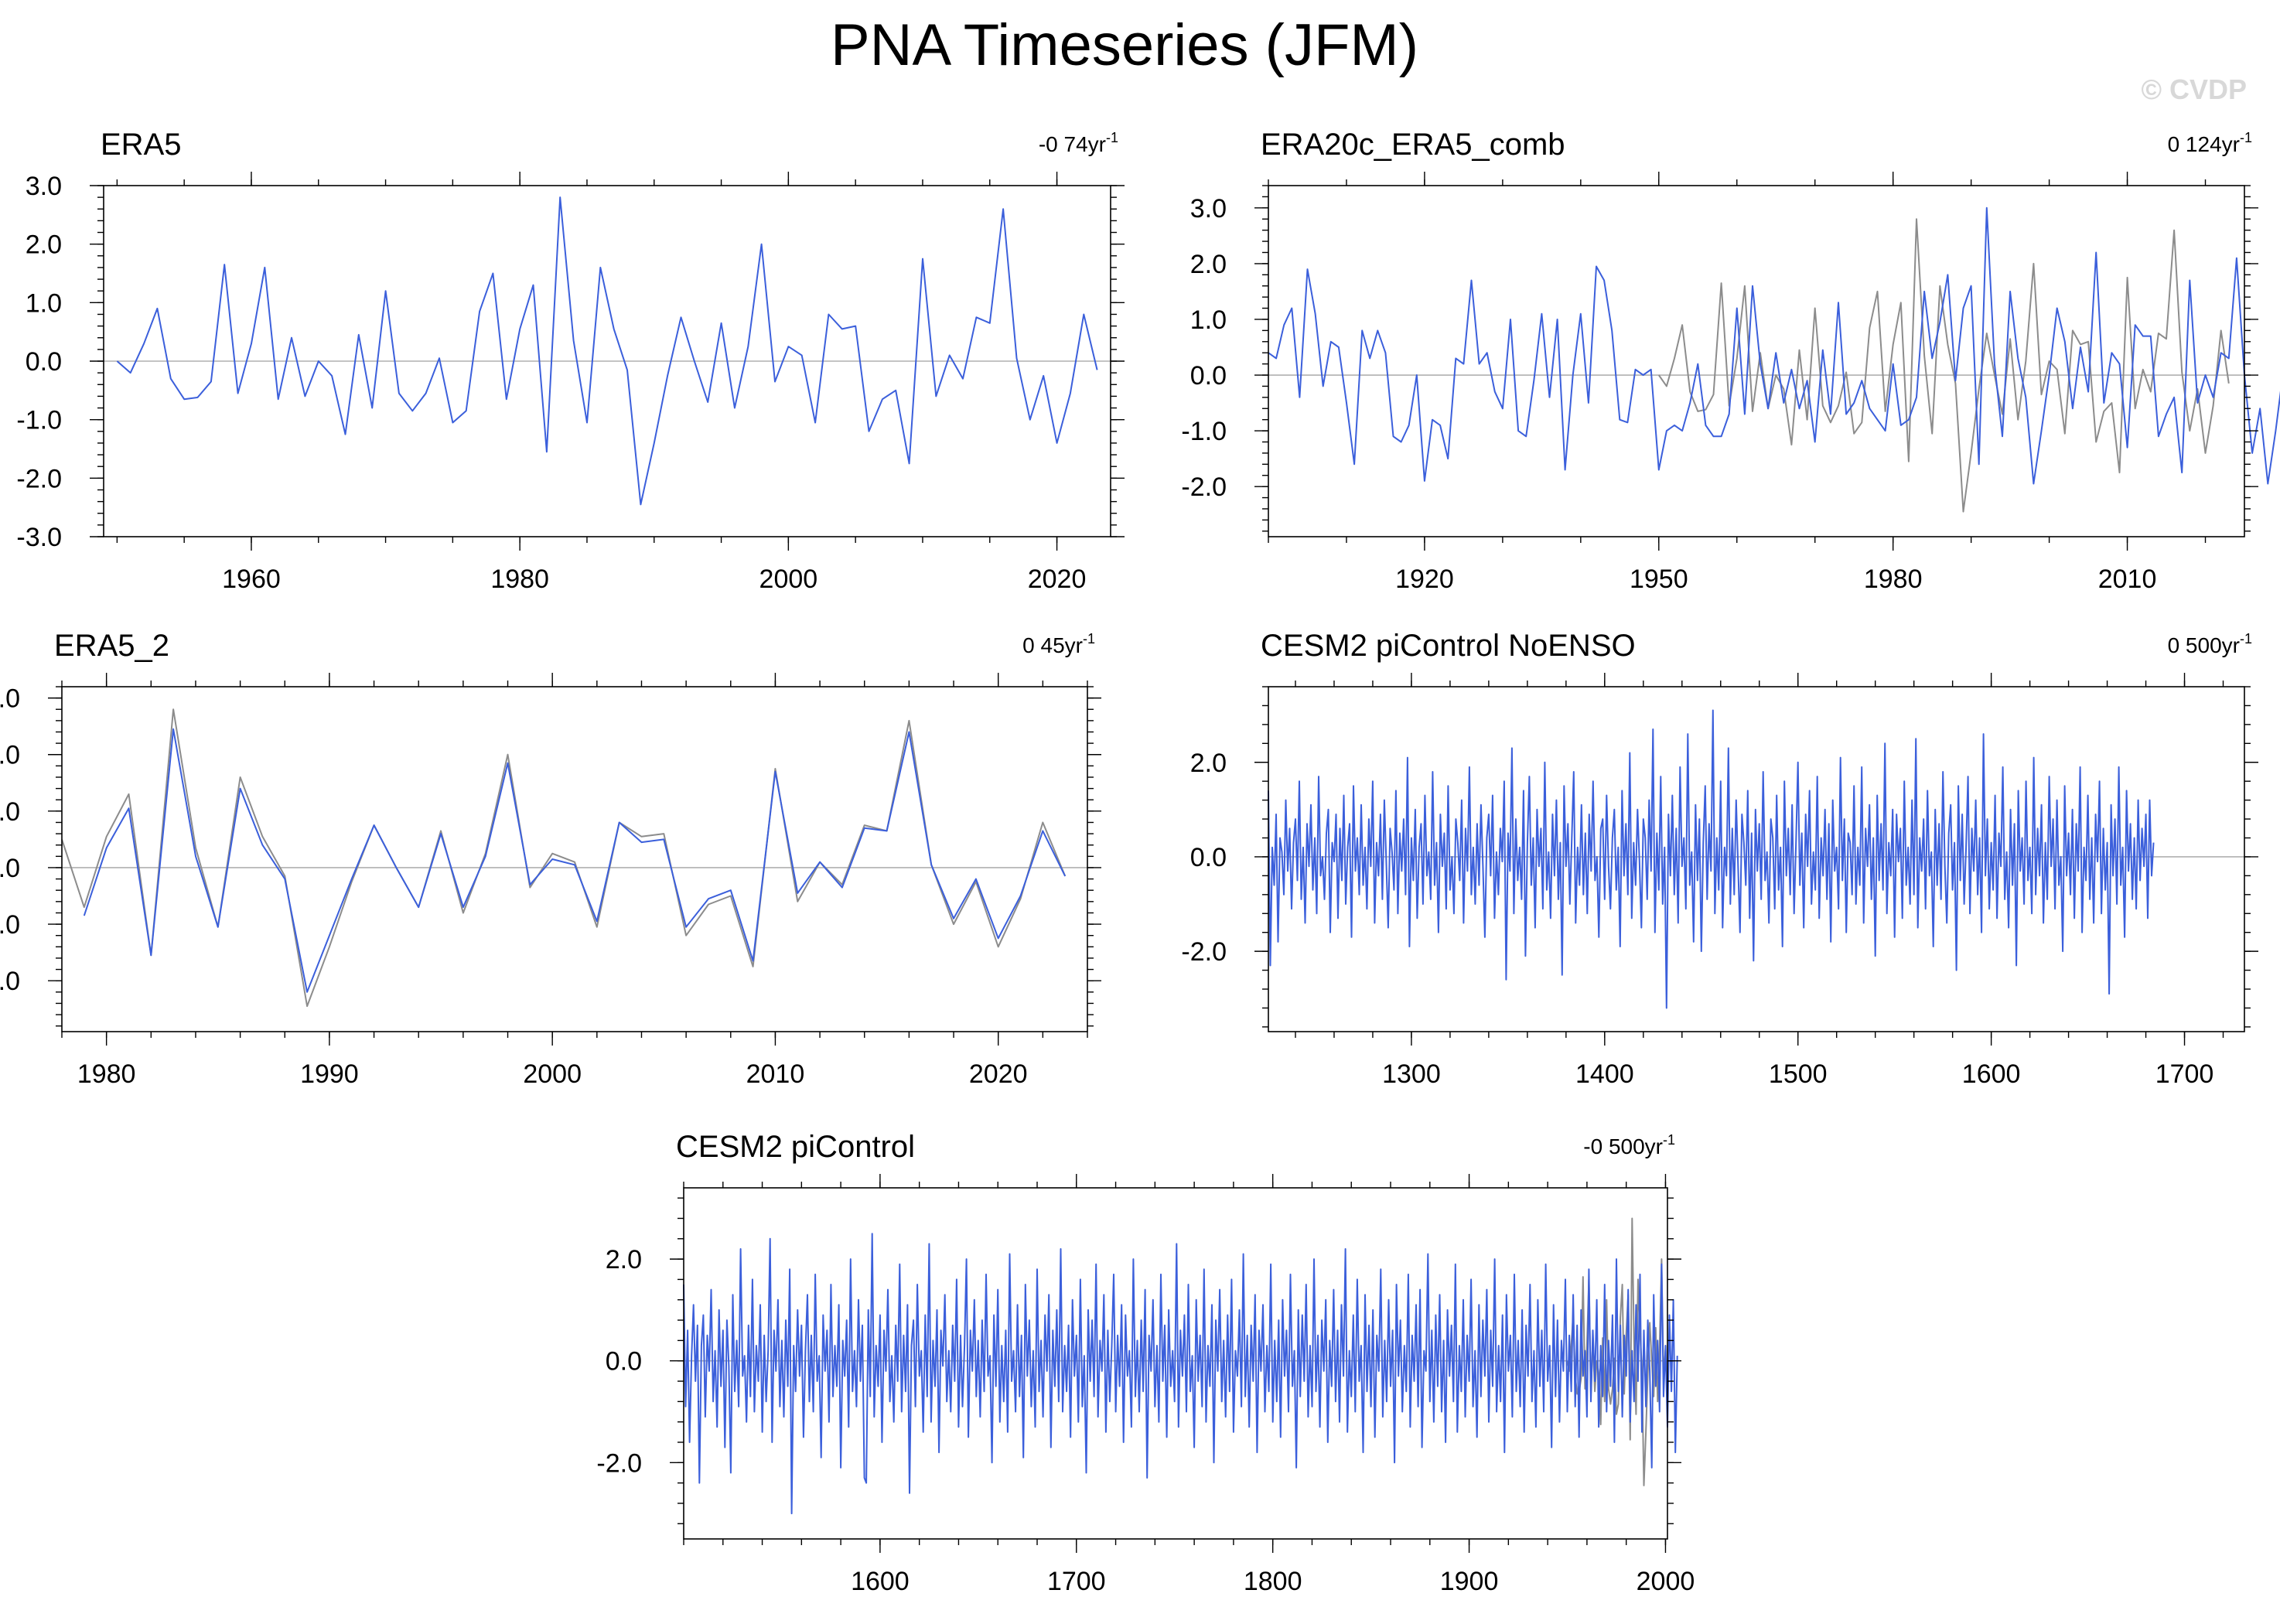 This screenshot has height=1624, width=2280. What do you see at coordinates (1623, 1146) in the screenshot?
I see `trend-rate-value: -0 500yr` at bounding box center [1623, 1146].